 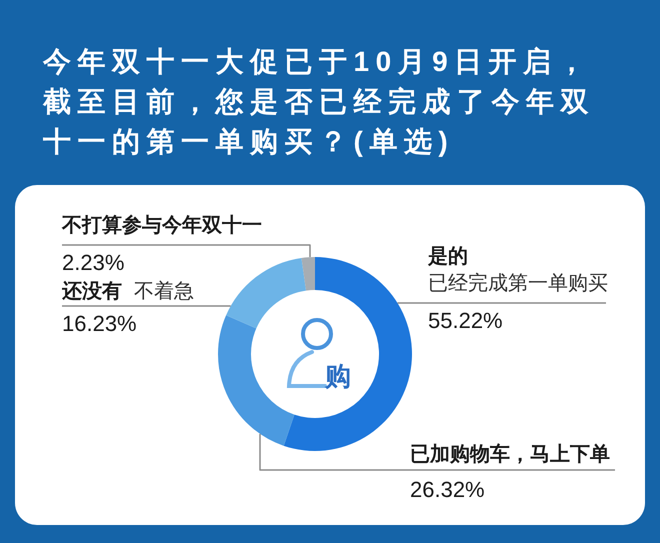 I want to click on data-label: 55.22%, so click(x=465, y=321).